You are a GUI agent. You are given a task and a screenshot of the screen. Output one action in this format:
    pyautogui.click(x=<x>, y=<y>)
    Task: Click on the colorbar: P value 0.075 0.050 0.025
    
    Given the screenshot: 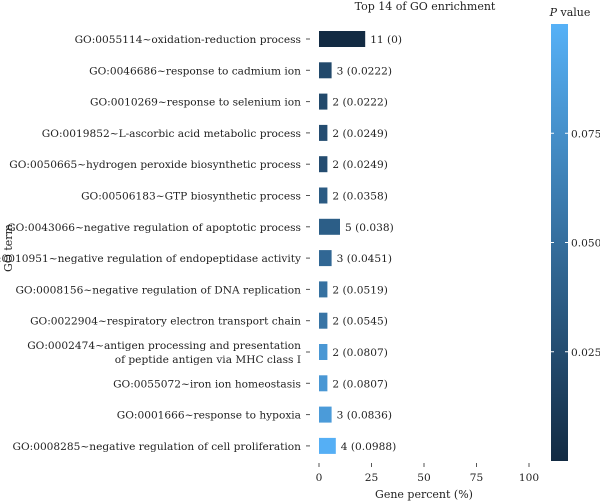 What is the action you would take?
    pyautogui.click(x=574, y=233)
    